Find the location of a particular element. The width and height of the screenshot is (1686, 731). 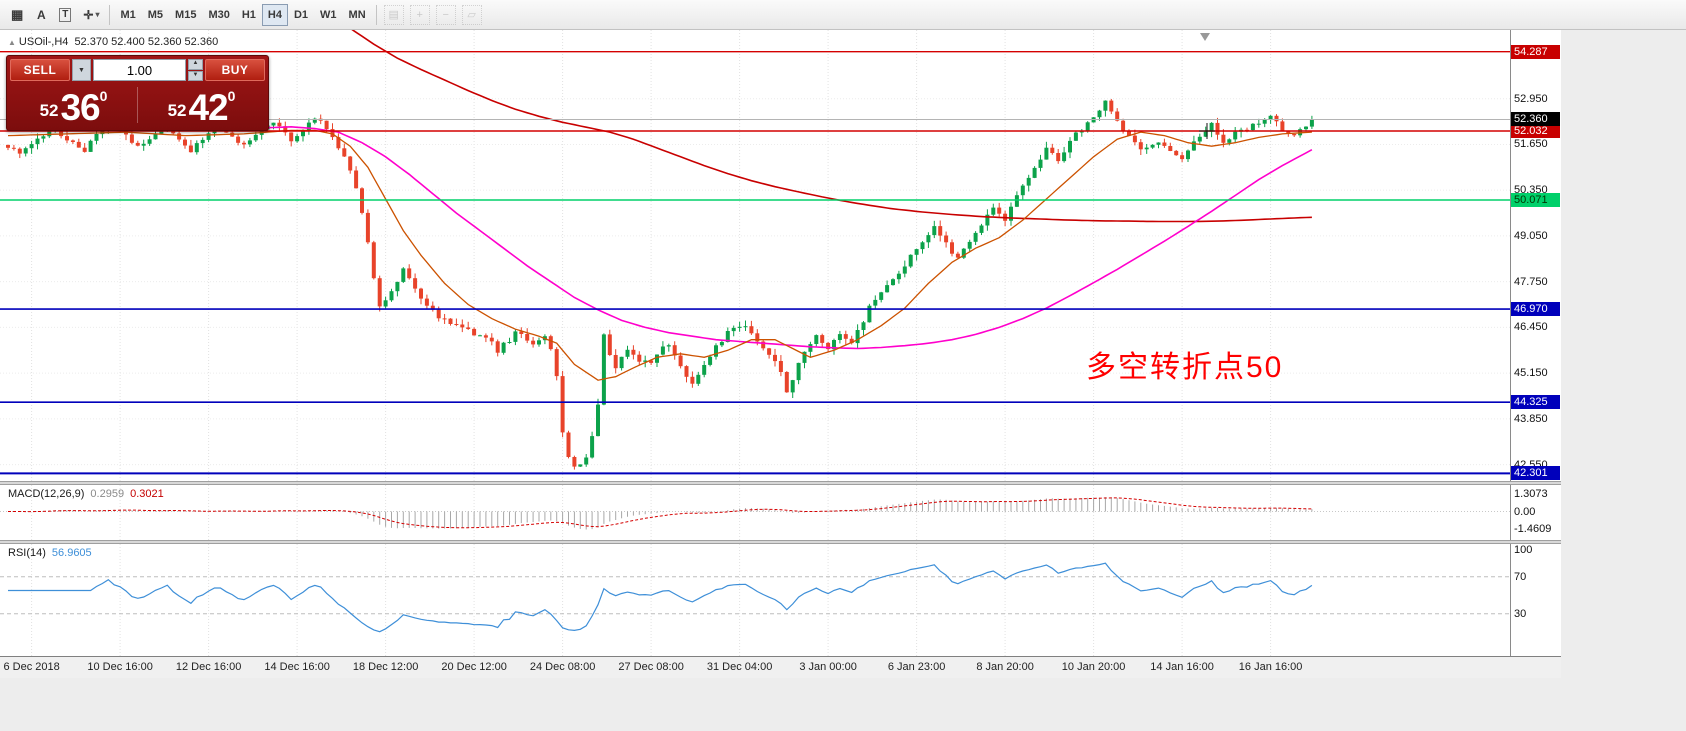

date-label: 14 Dec 16:00 is located at coordinates (297, 667).